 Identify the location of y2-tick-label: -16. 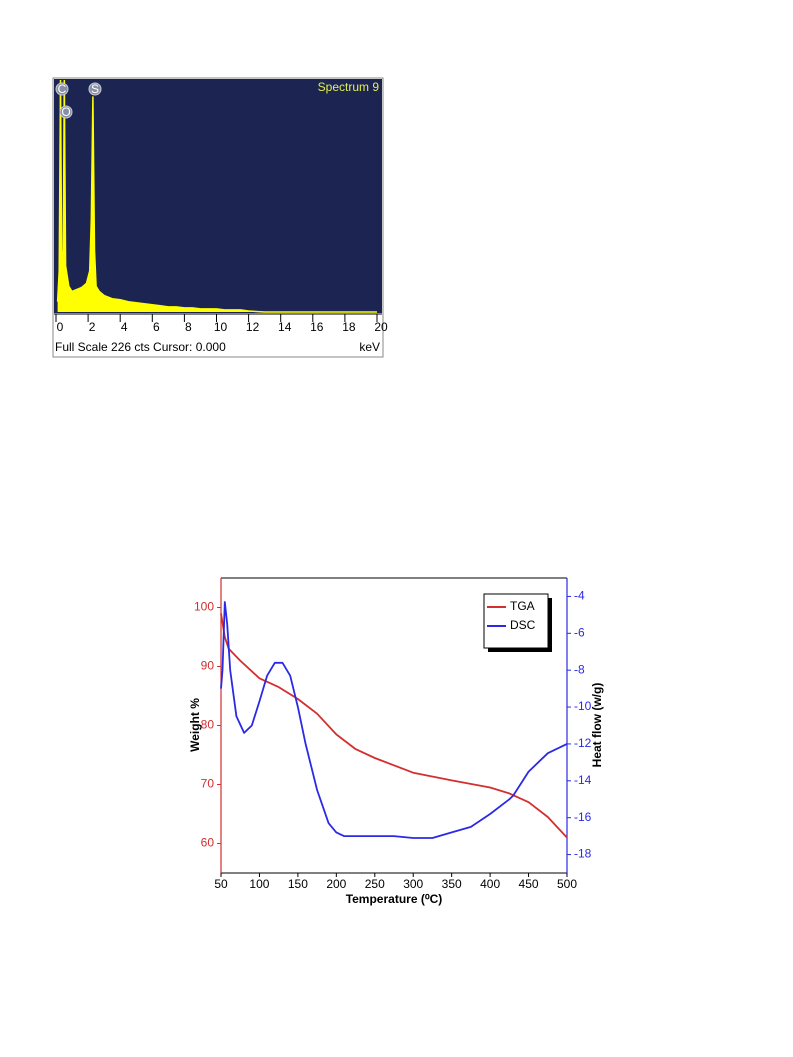
(583, 817).